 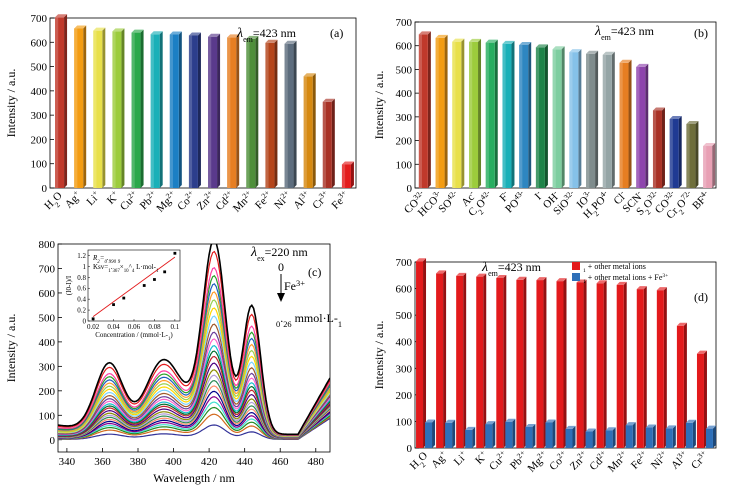 What do you see at coordinates (244, 462) in the screenshot?
I see `x-tick-label: 440` at bounding box center [244, 462].